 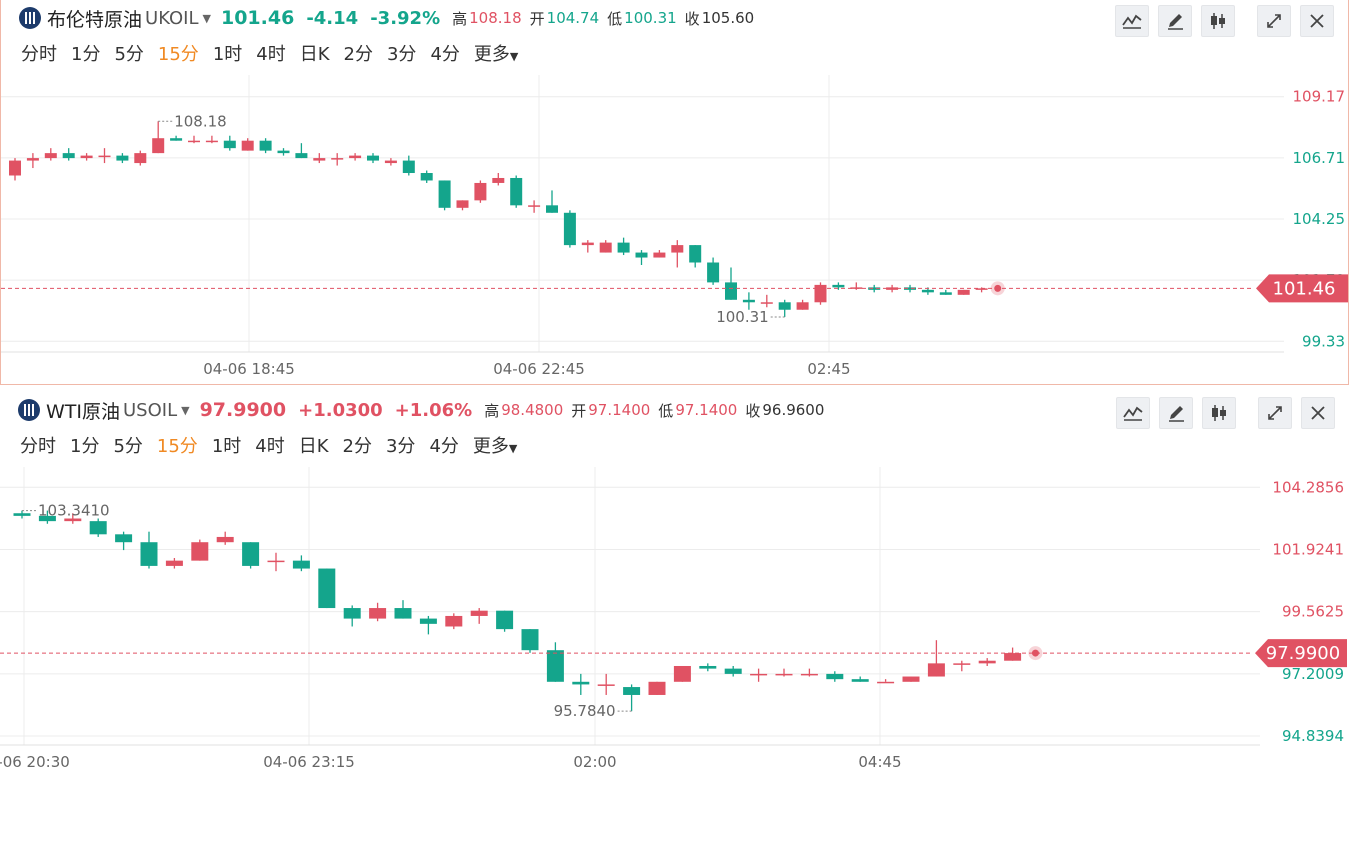 What do you see at coordinates (490, 446) in the screenshot?
I see `more-label: 更多` at bounding box center [490, 446].